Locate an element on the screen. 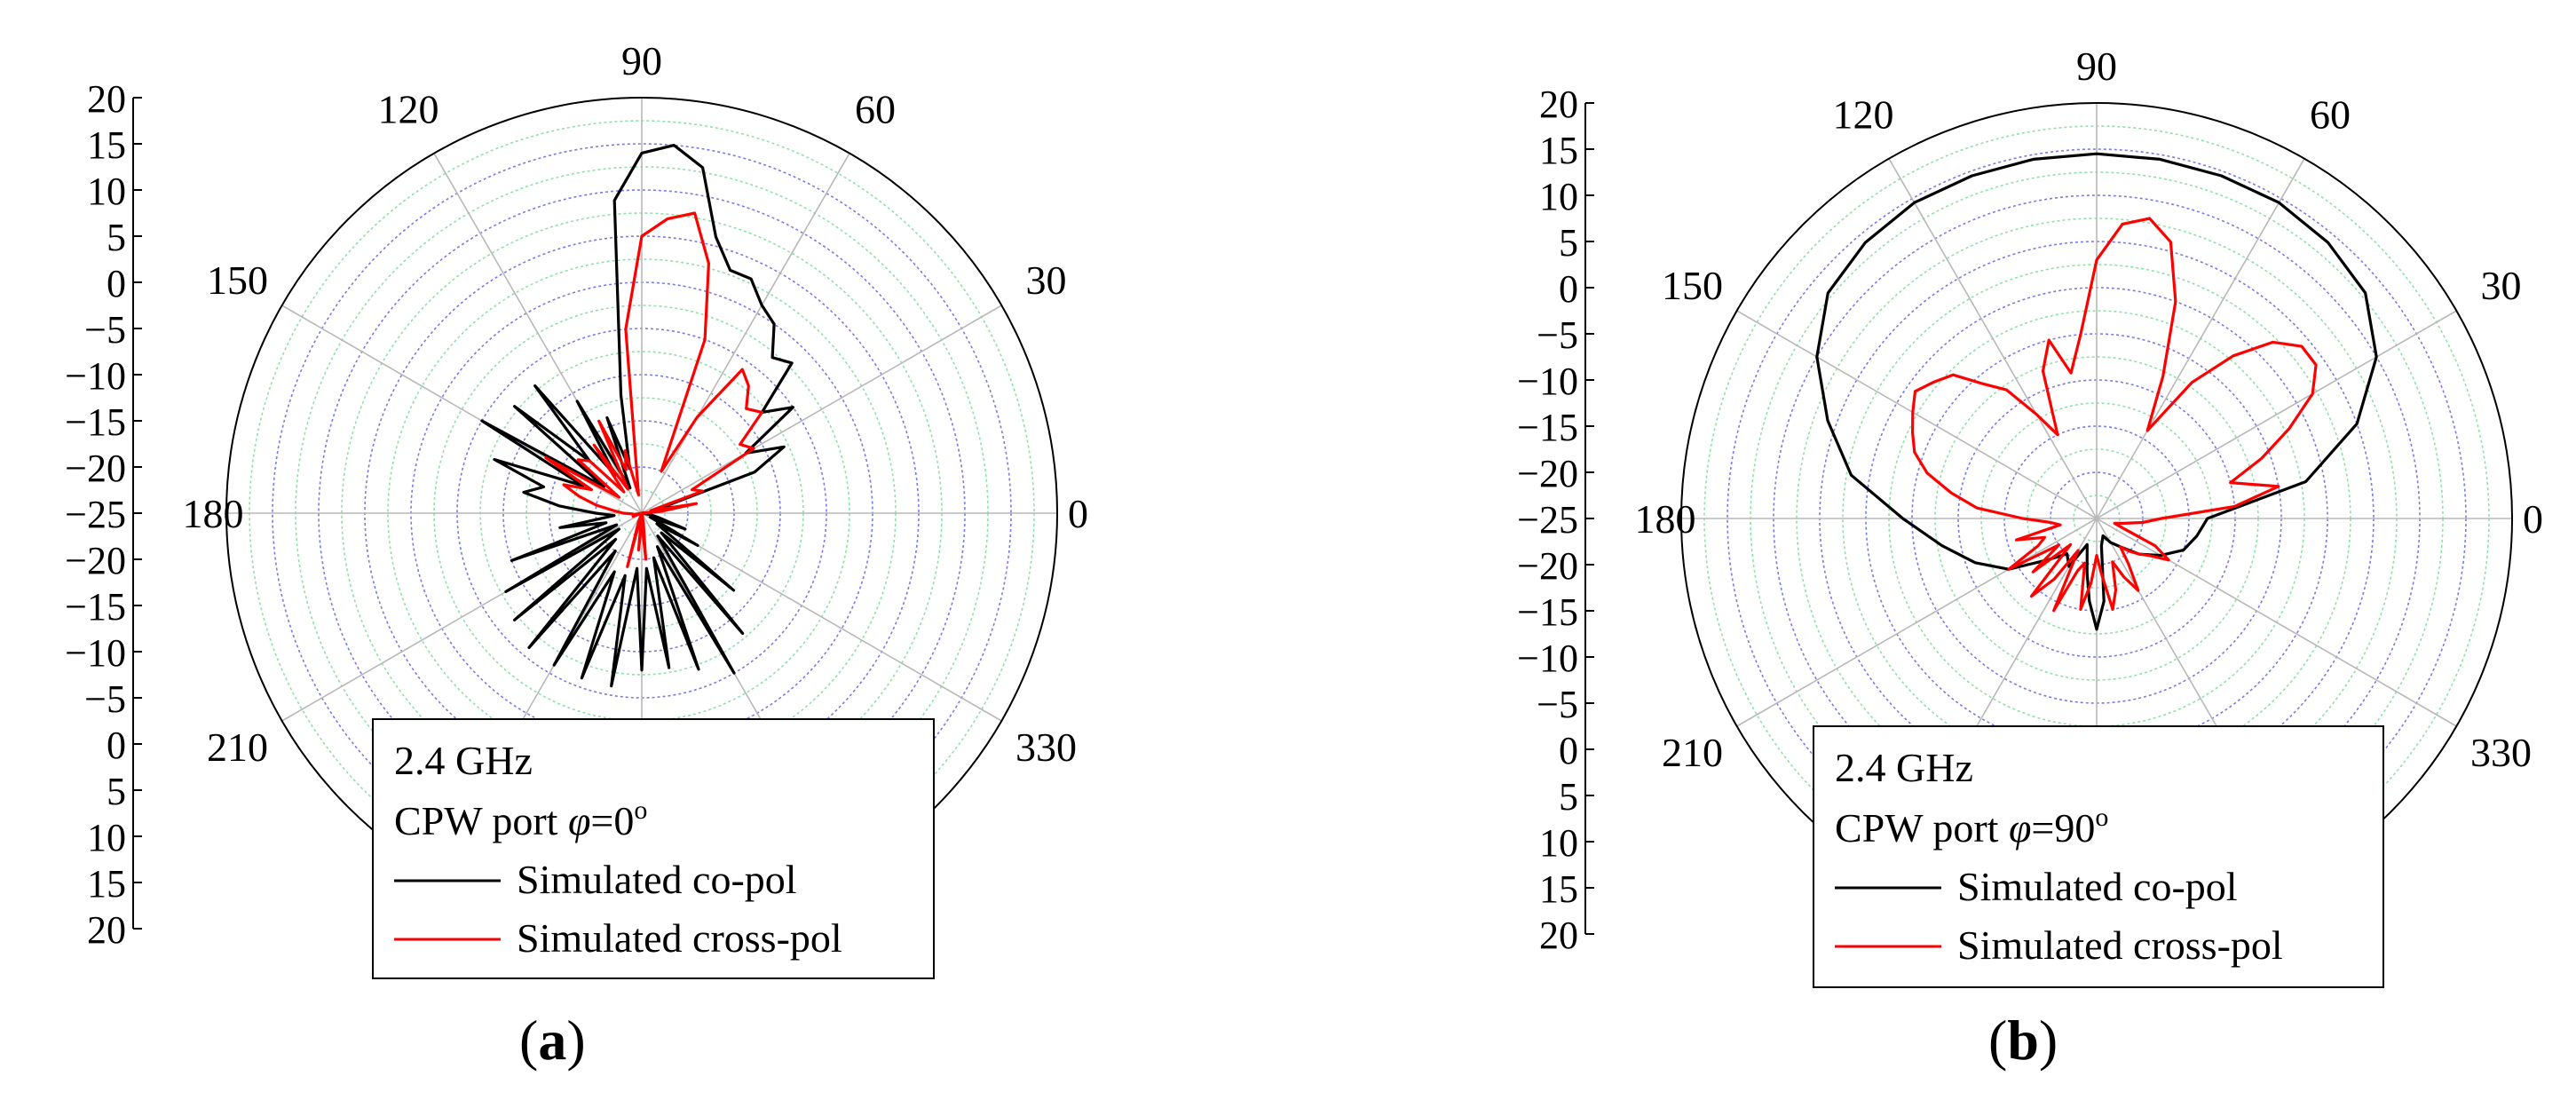  panel-letter-a: a is located at coordinates (552, 1040).